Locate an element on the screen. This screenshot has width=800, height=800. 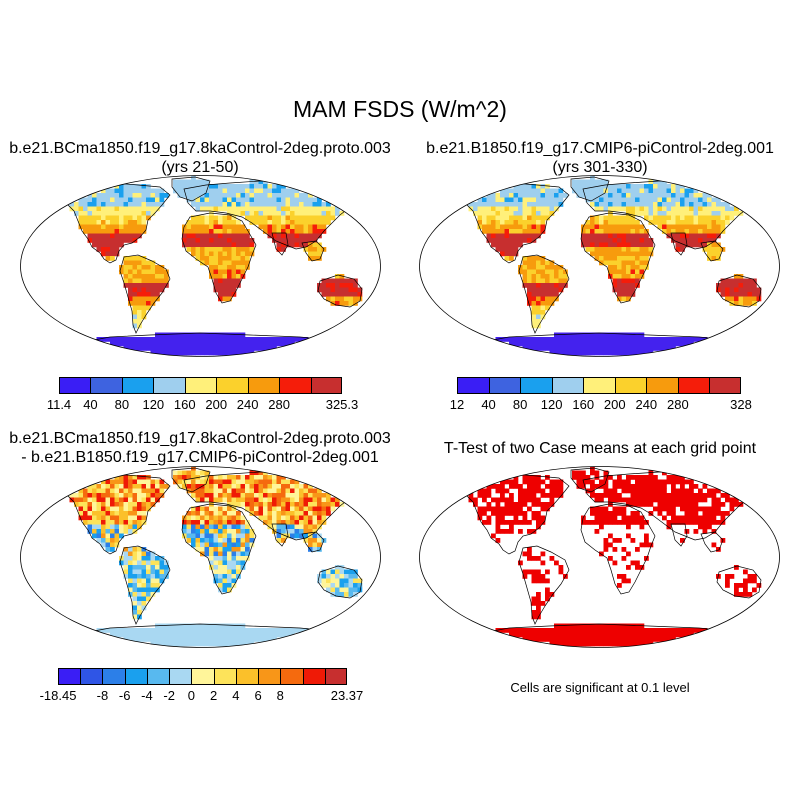
coastline-africa is located at coordinates (219, 258).